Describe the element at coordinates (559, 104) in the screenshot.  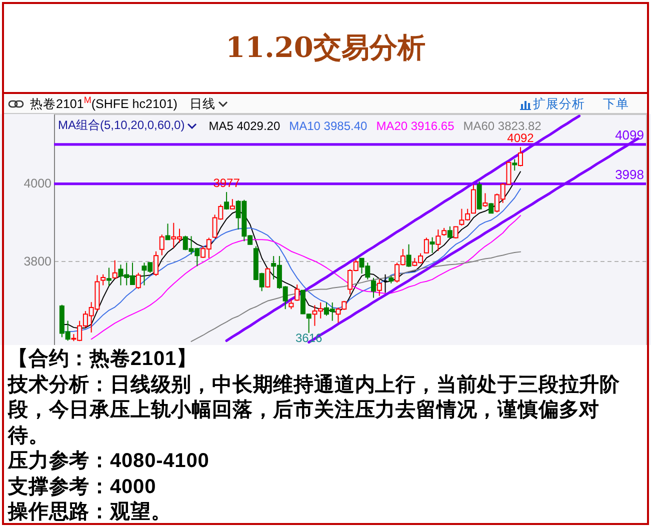
I see `text: 扩展分析` at that location.